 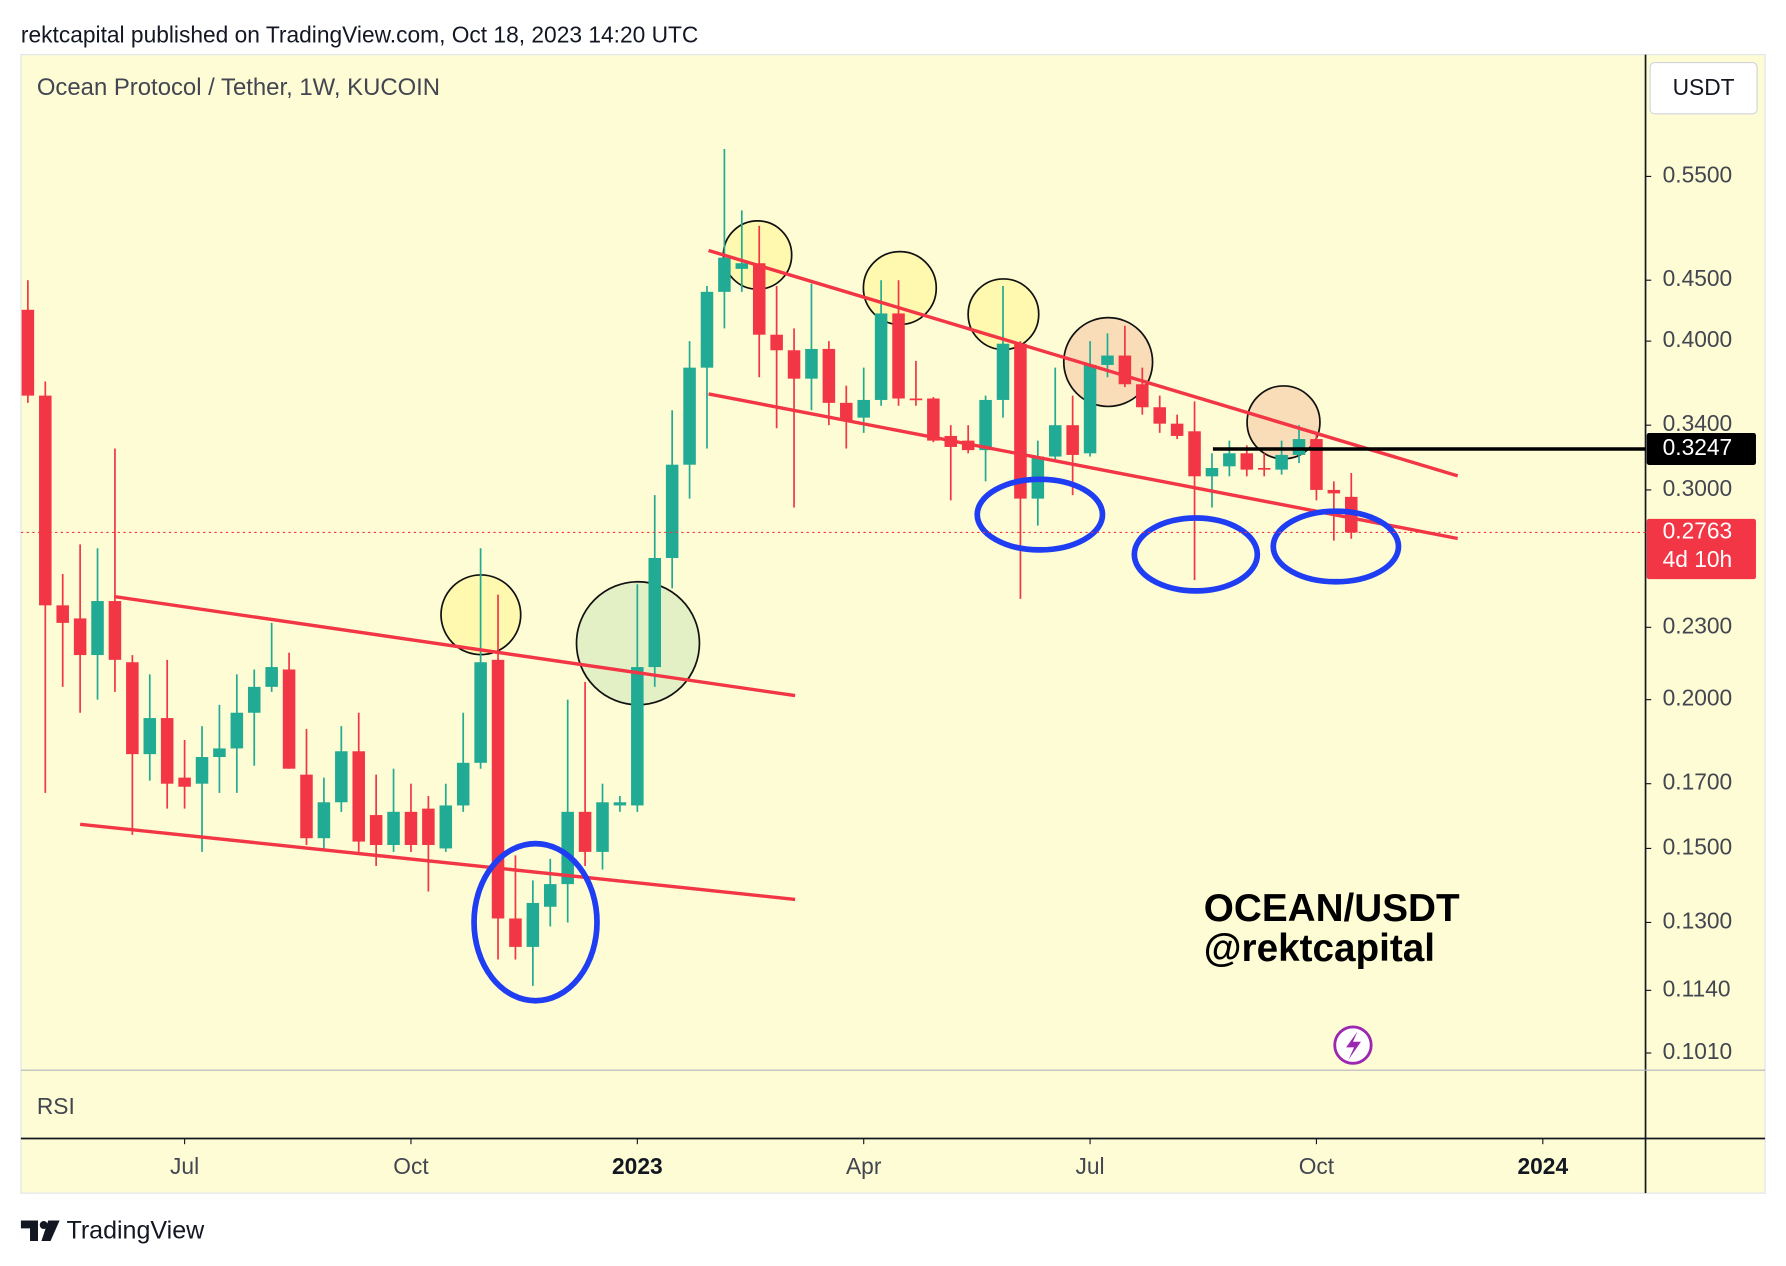 I want to click on y-tick-label: 0.4500, so click(x=1698, y=278).